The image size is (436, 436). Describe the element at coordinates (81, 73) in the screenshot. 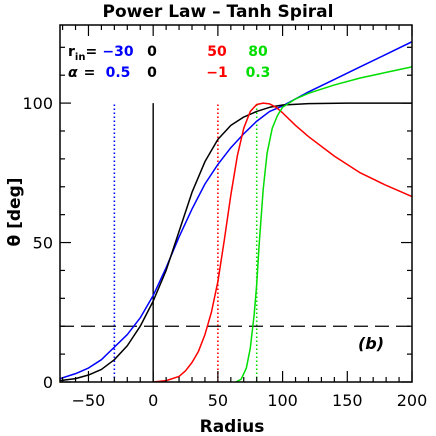

I see `legend-alpha-label: α =` at that location.